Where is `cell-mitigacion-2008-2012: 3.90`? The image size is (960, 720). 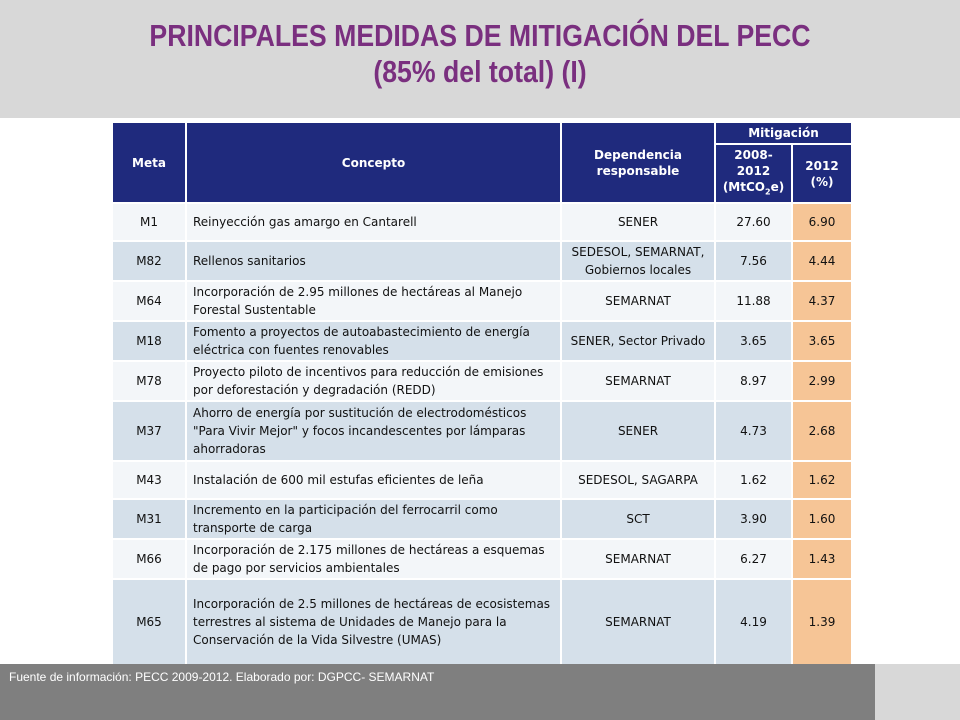 cell-mitigacion-2008-2012: 3.90 is located at coordinates (753, 519).